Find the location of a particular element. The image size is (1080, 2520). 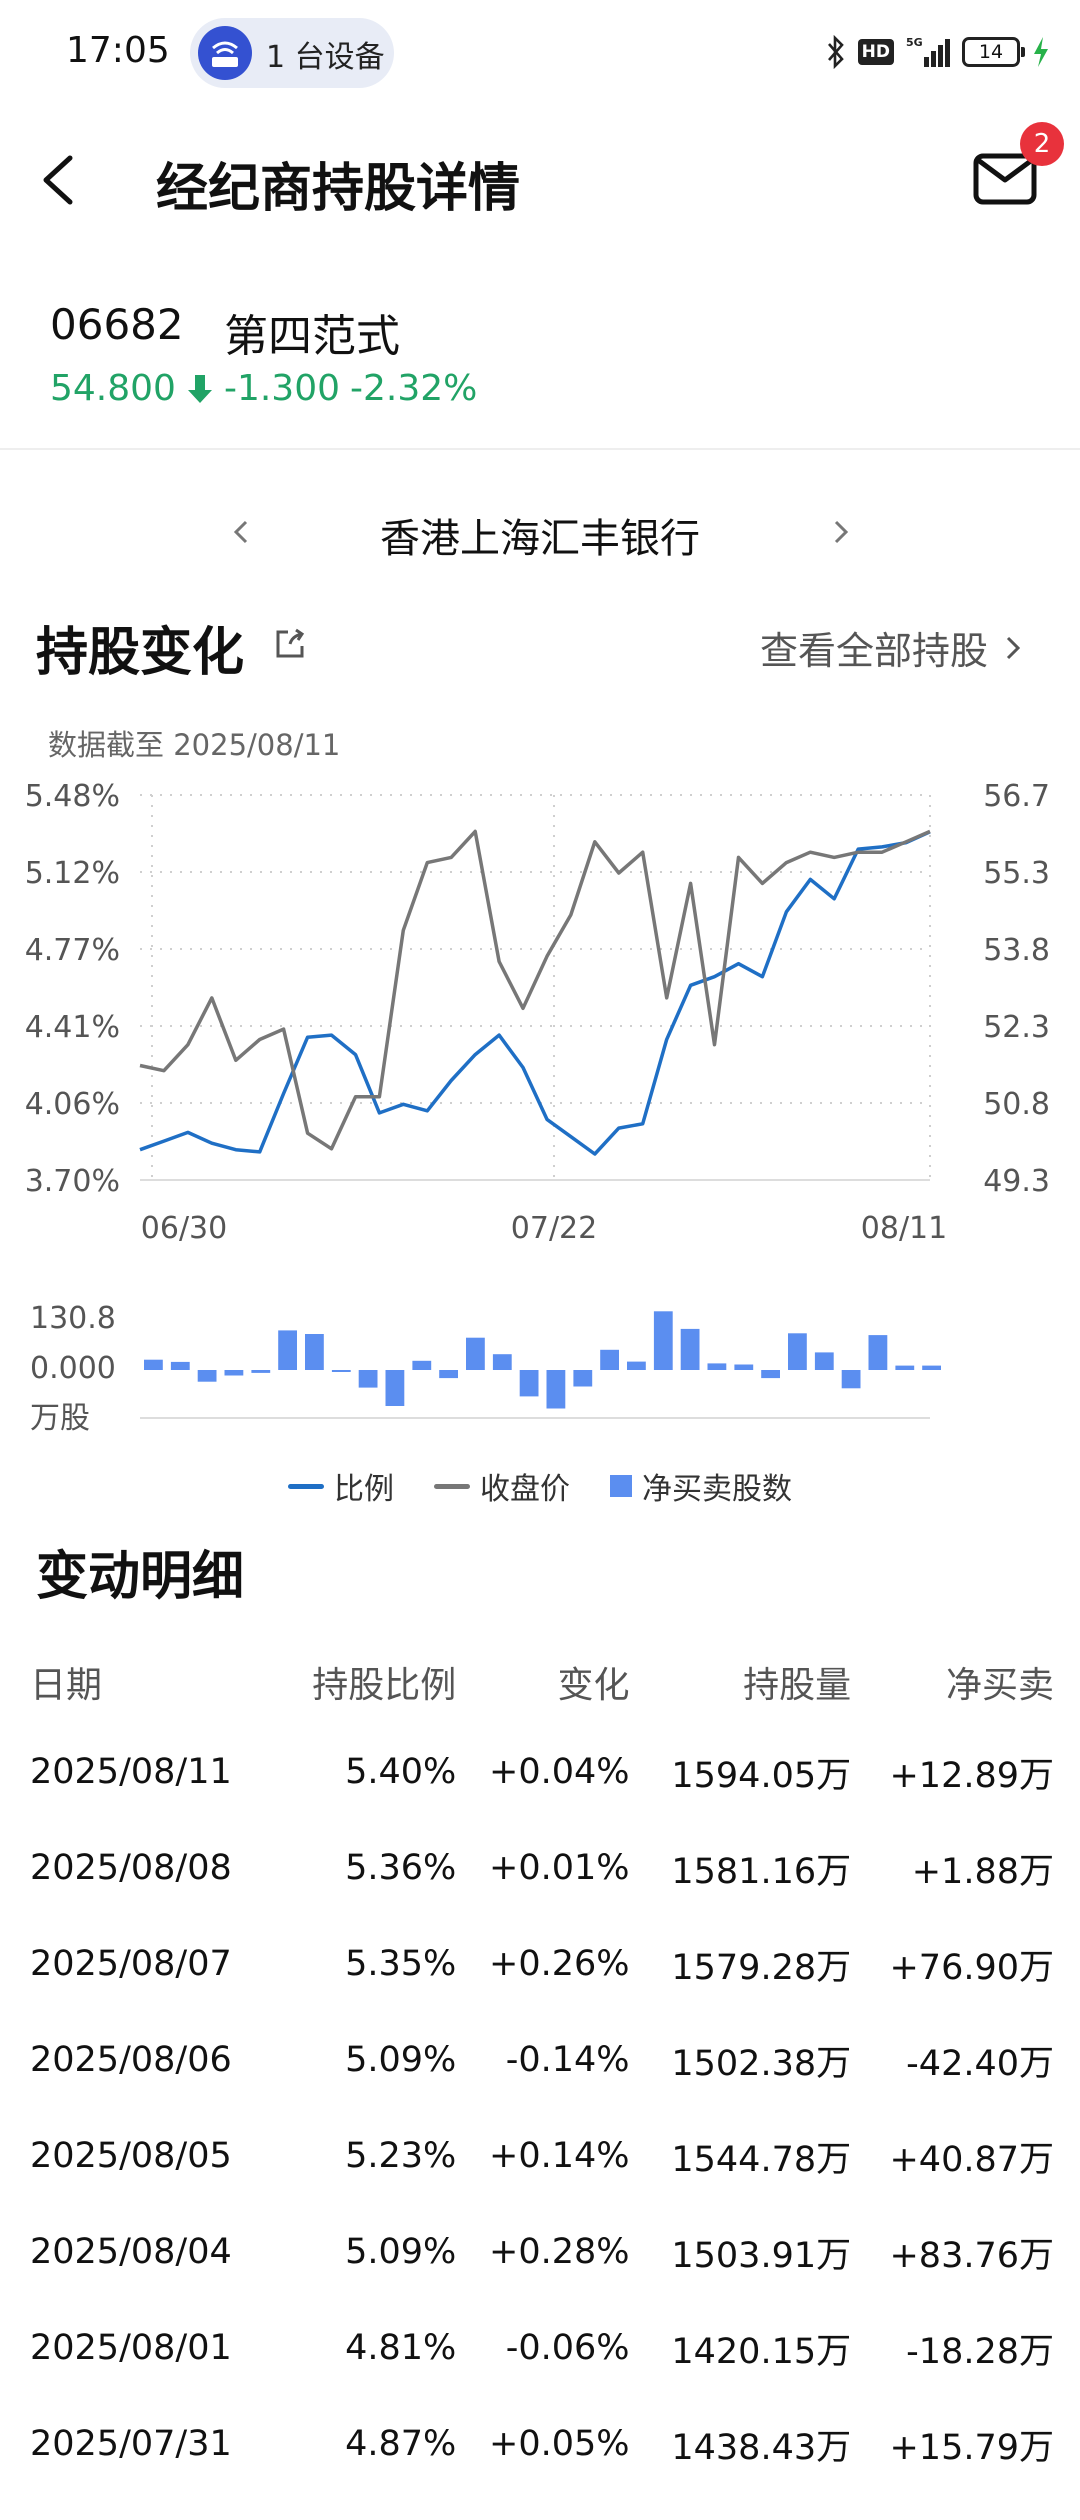

y-left-tick-label: 4.41% is located at coordinates (72, 1027).